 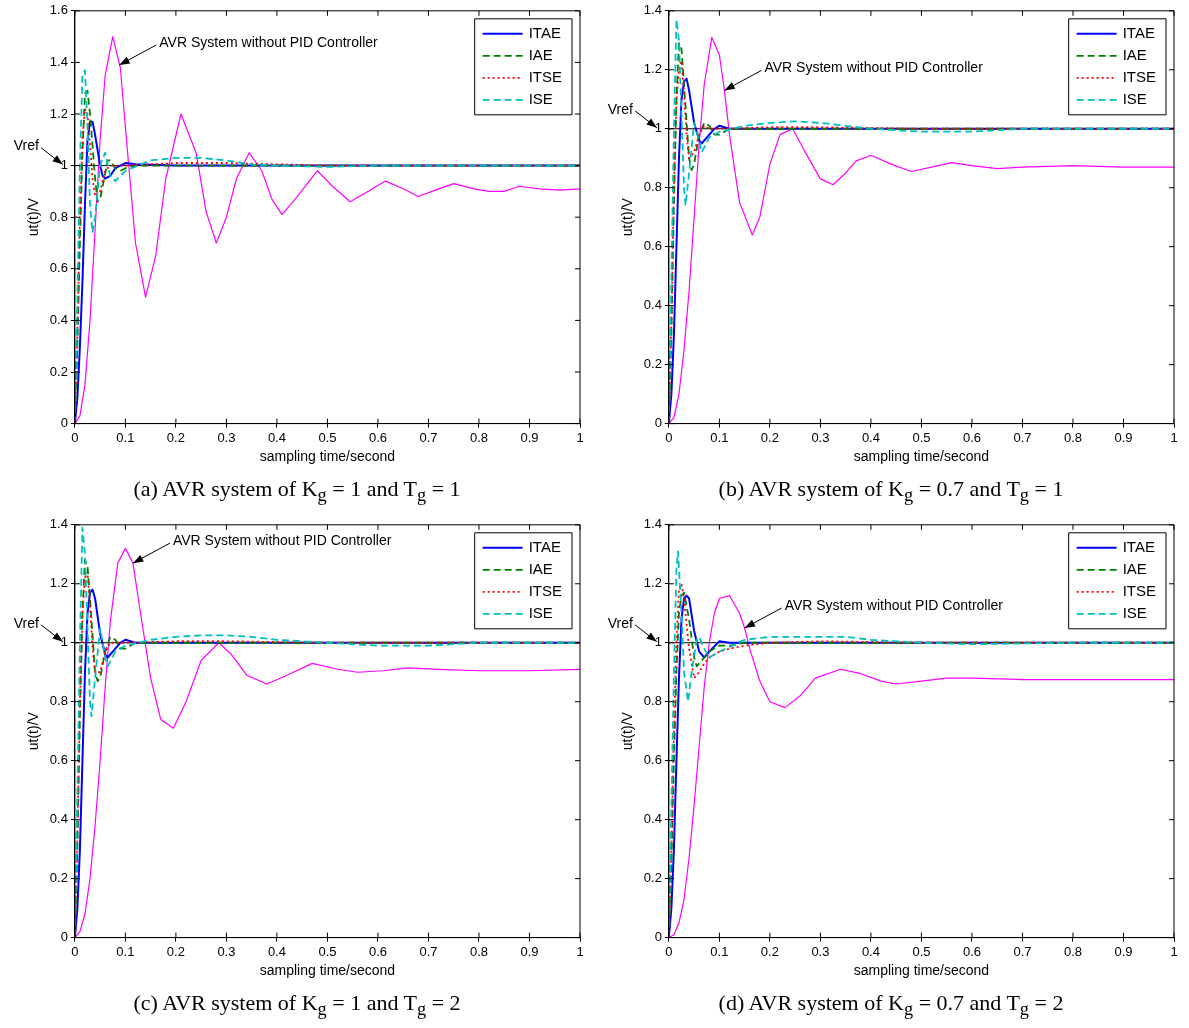 I want to click on text: (a) AVR system of K$_{g}$ = 1 and T$_{g}$ = 1, so click(x=297, y=491).